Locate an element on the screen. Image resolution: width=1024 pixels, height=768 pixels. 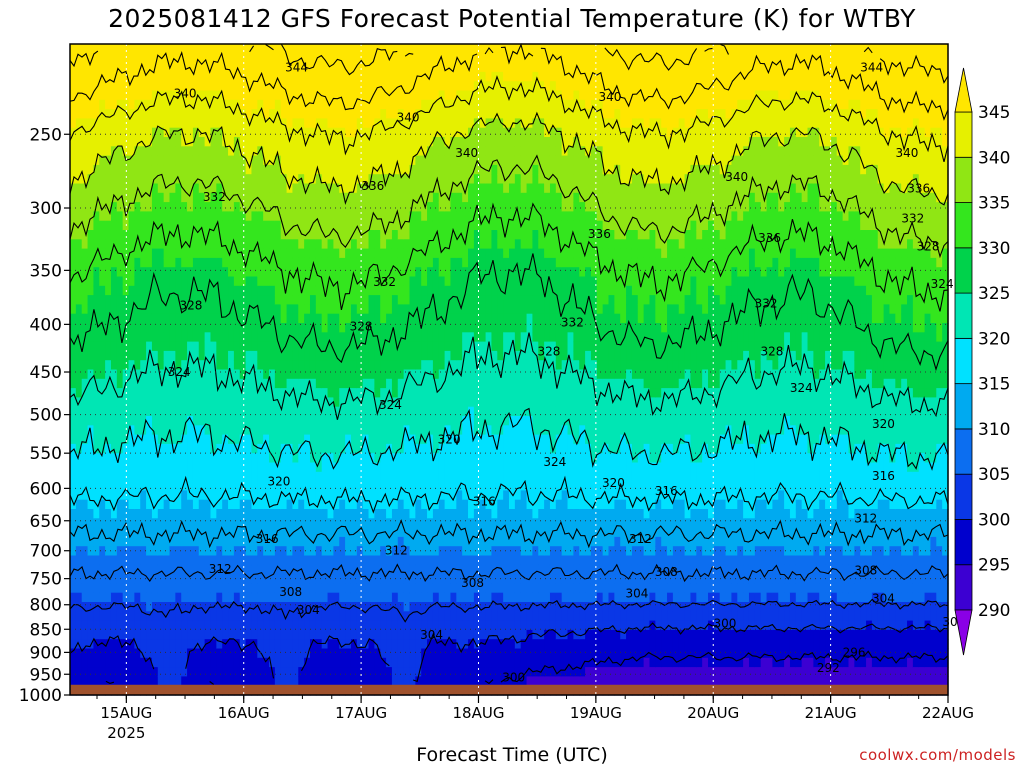
y-tick-label: 500 is located at coordinates (46, 416).